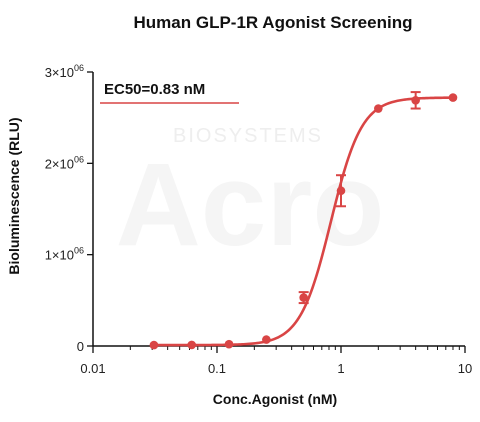 This screenshot has height=422, width=480. Describe the element at coordinates (273, 22) in the screenshot. I see `chart-title: Human GLP-1R Agonist Screening` at that location.